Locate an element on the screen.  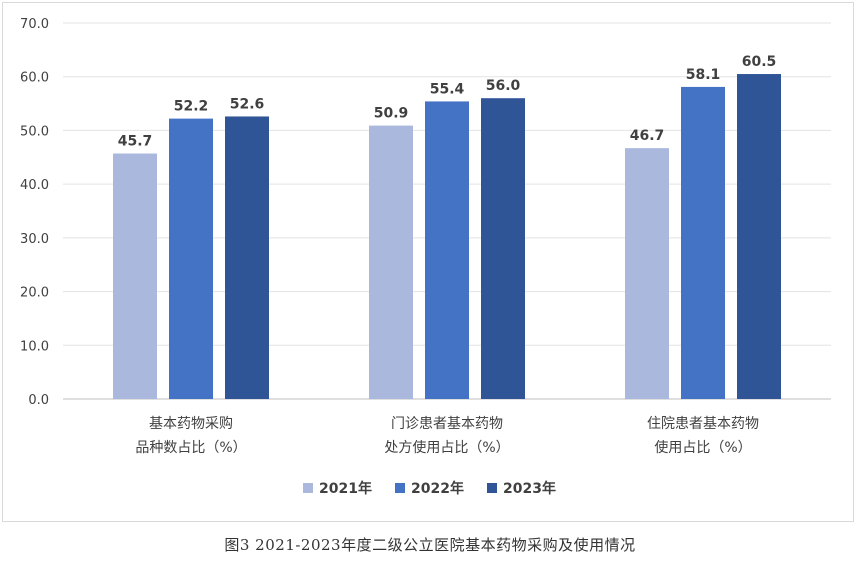
category-label: 住院患者基本药物 is located at coordinates (703, 423).